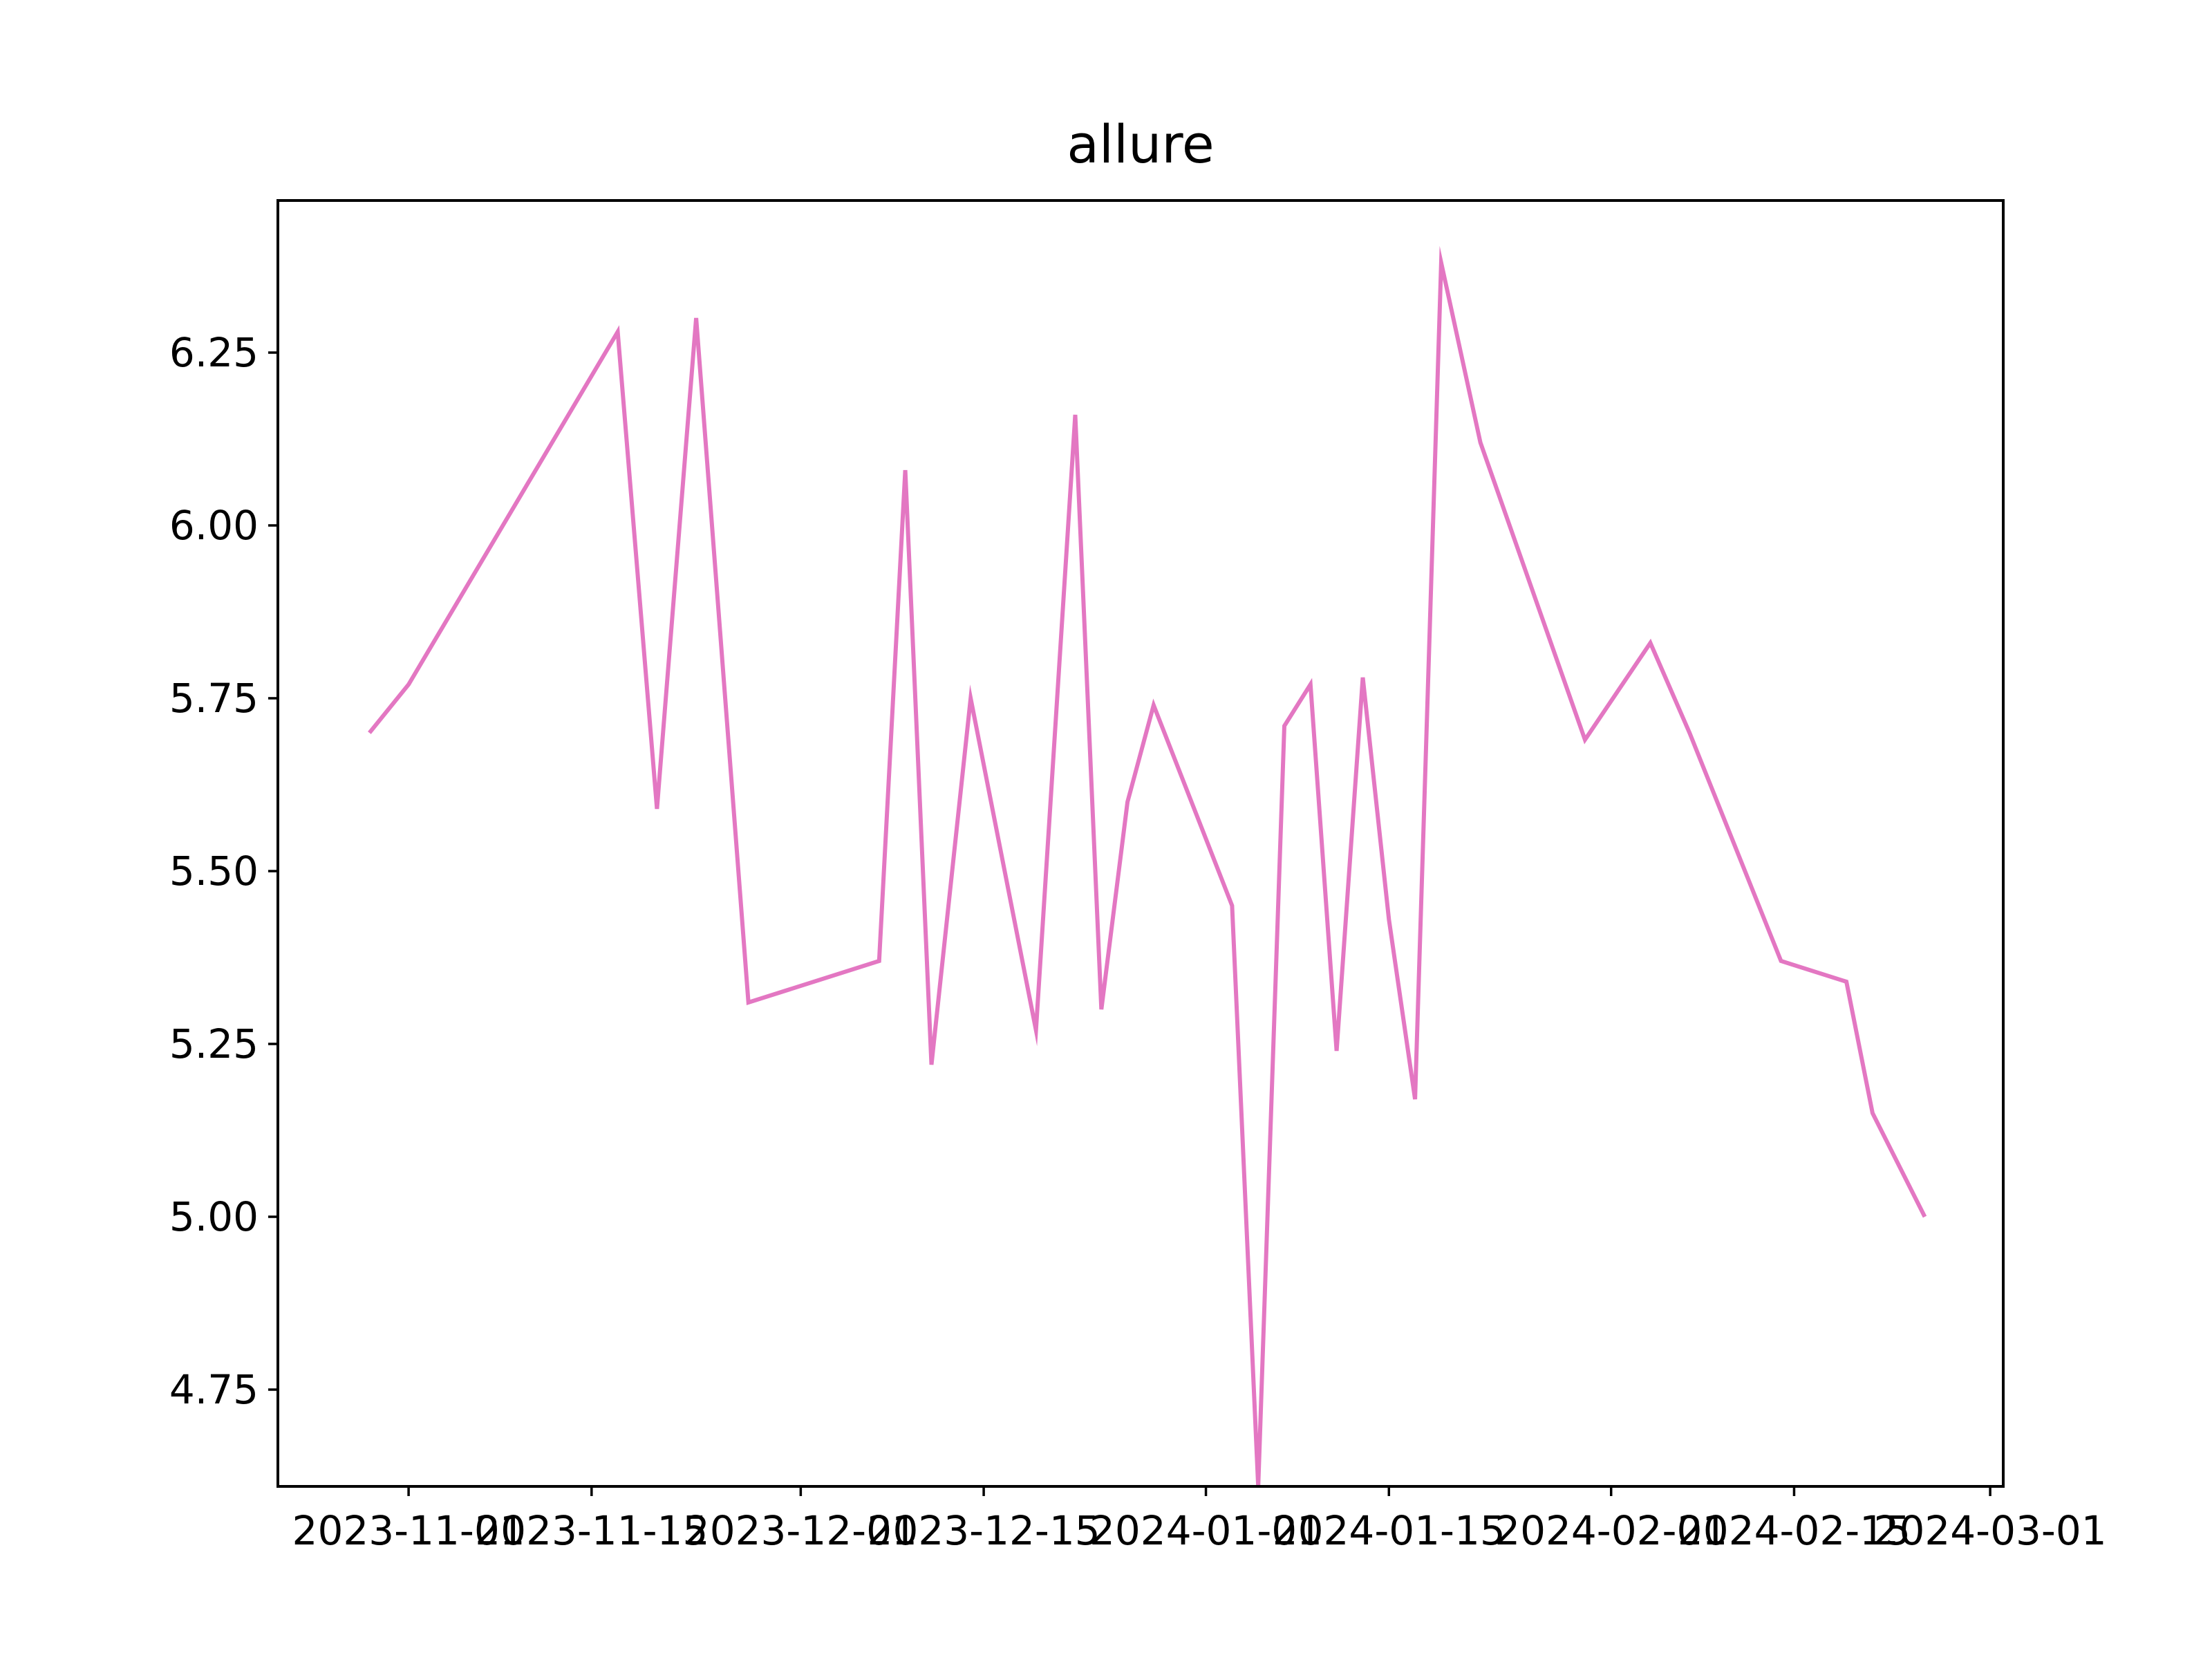 This screenshot has width=2212, height=1662. Describe the element at coordinates (591, 1531) in the screenshot. I see `x-tick-label: 2023-11-15` at that location.